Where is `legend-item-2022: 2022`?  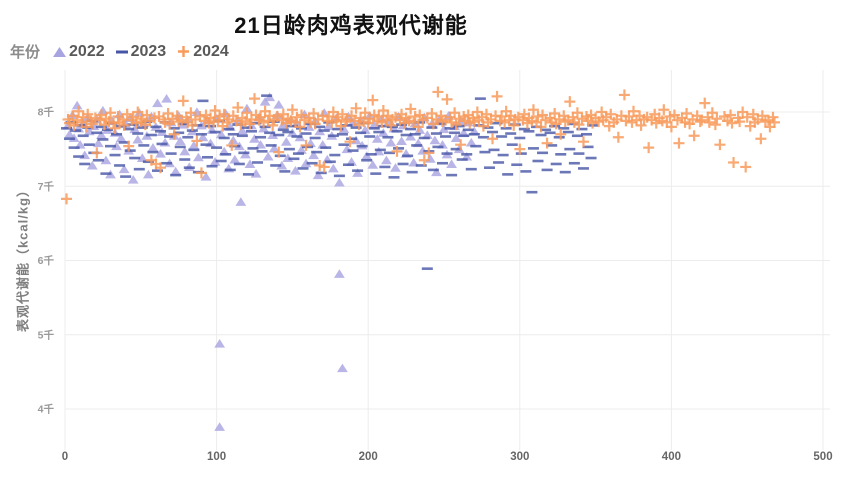 legend-item-2022: 2022 is located at coordinates (78, 52).